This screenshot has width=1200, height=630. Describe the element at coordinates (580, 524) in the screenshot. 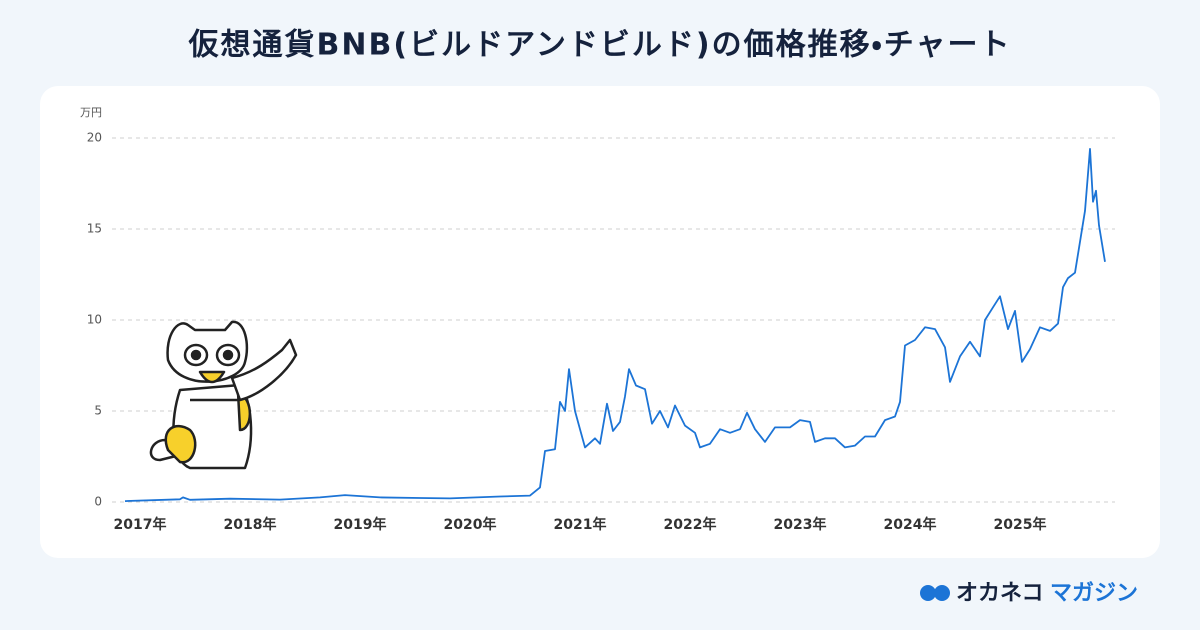

I see `x-tick-label: 2021年` at that location.